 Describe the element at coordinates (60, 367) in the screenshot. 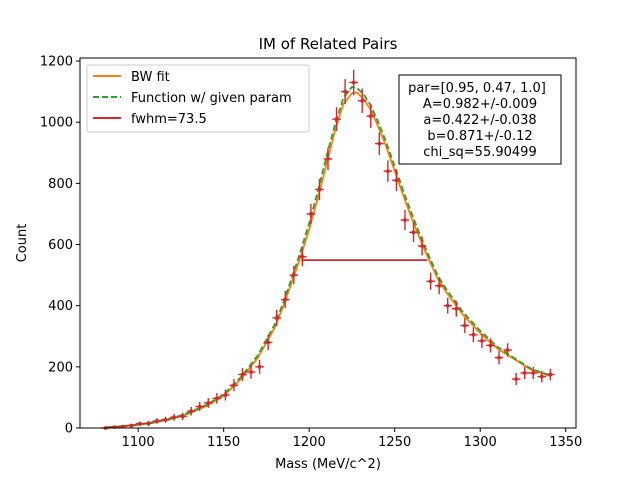

I see `y-tick-label: 200` at that location.